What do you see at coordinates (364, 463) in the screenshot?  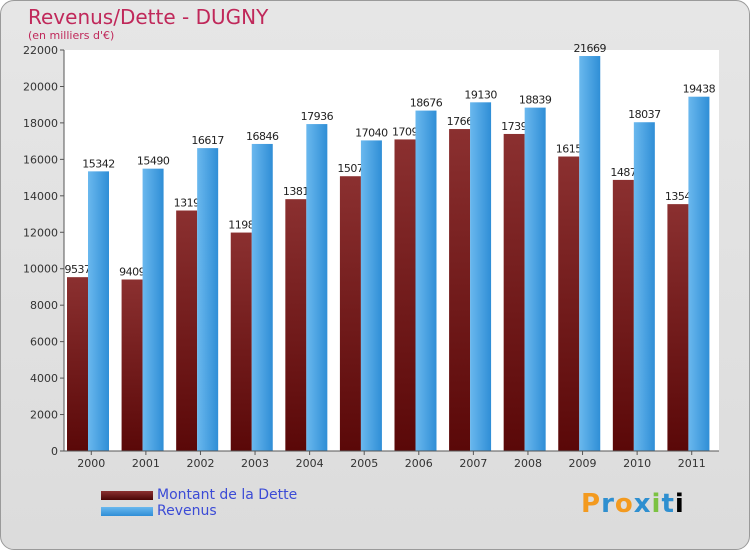 I see `x-tick-label: 2005` at bounding box center [364, 463].